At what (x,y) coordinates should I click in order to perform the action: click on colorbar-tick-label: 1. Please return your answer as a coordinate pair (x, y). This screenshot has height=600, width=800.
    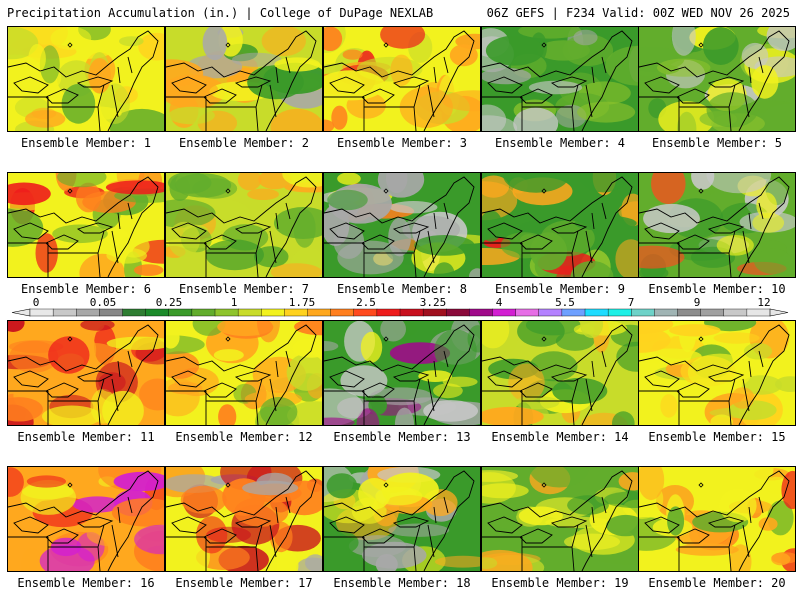
    Looking at the image, I should click on (234, 302).